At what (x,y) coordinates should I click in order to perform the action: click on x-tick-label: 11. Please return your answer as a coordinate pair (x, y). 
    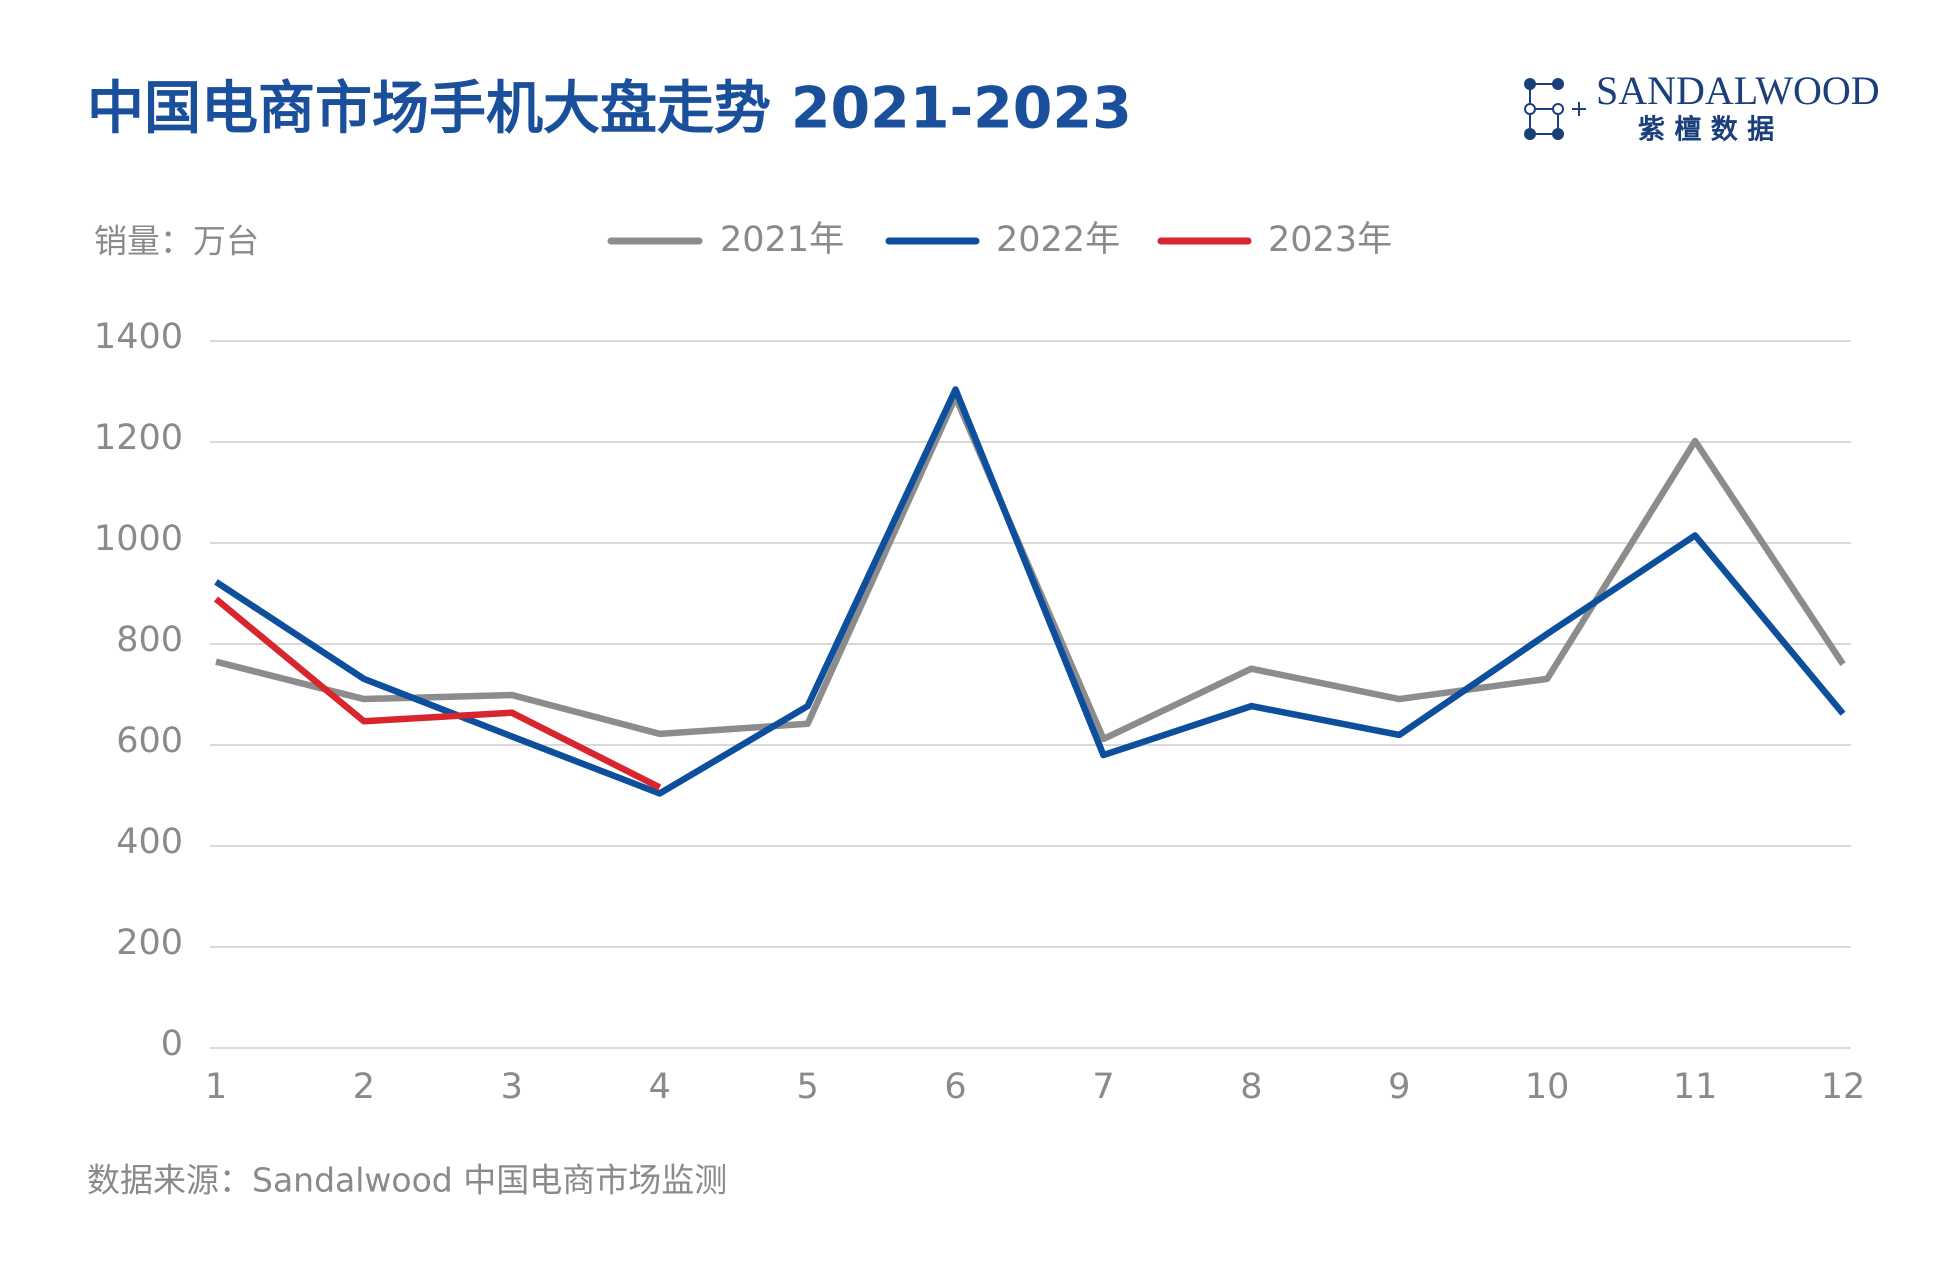
    Looking at the image, I should click on (1695, 1087).